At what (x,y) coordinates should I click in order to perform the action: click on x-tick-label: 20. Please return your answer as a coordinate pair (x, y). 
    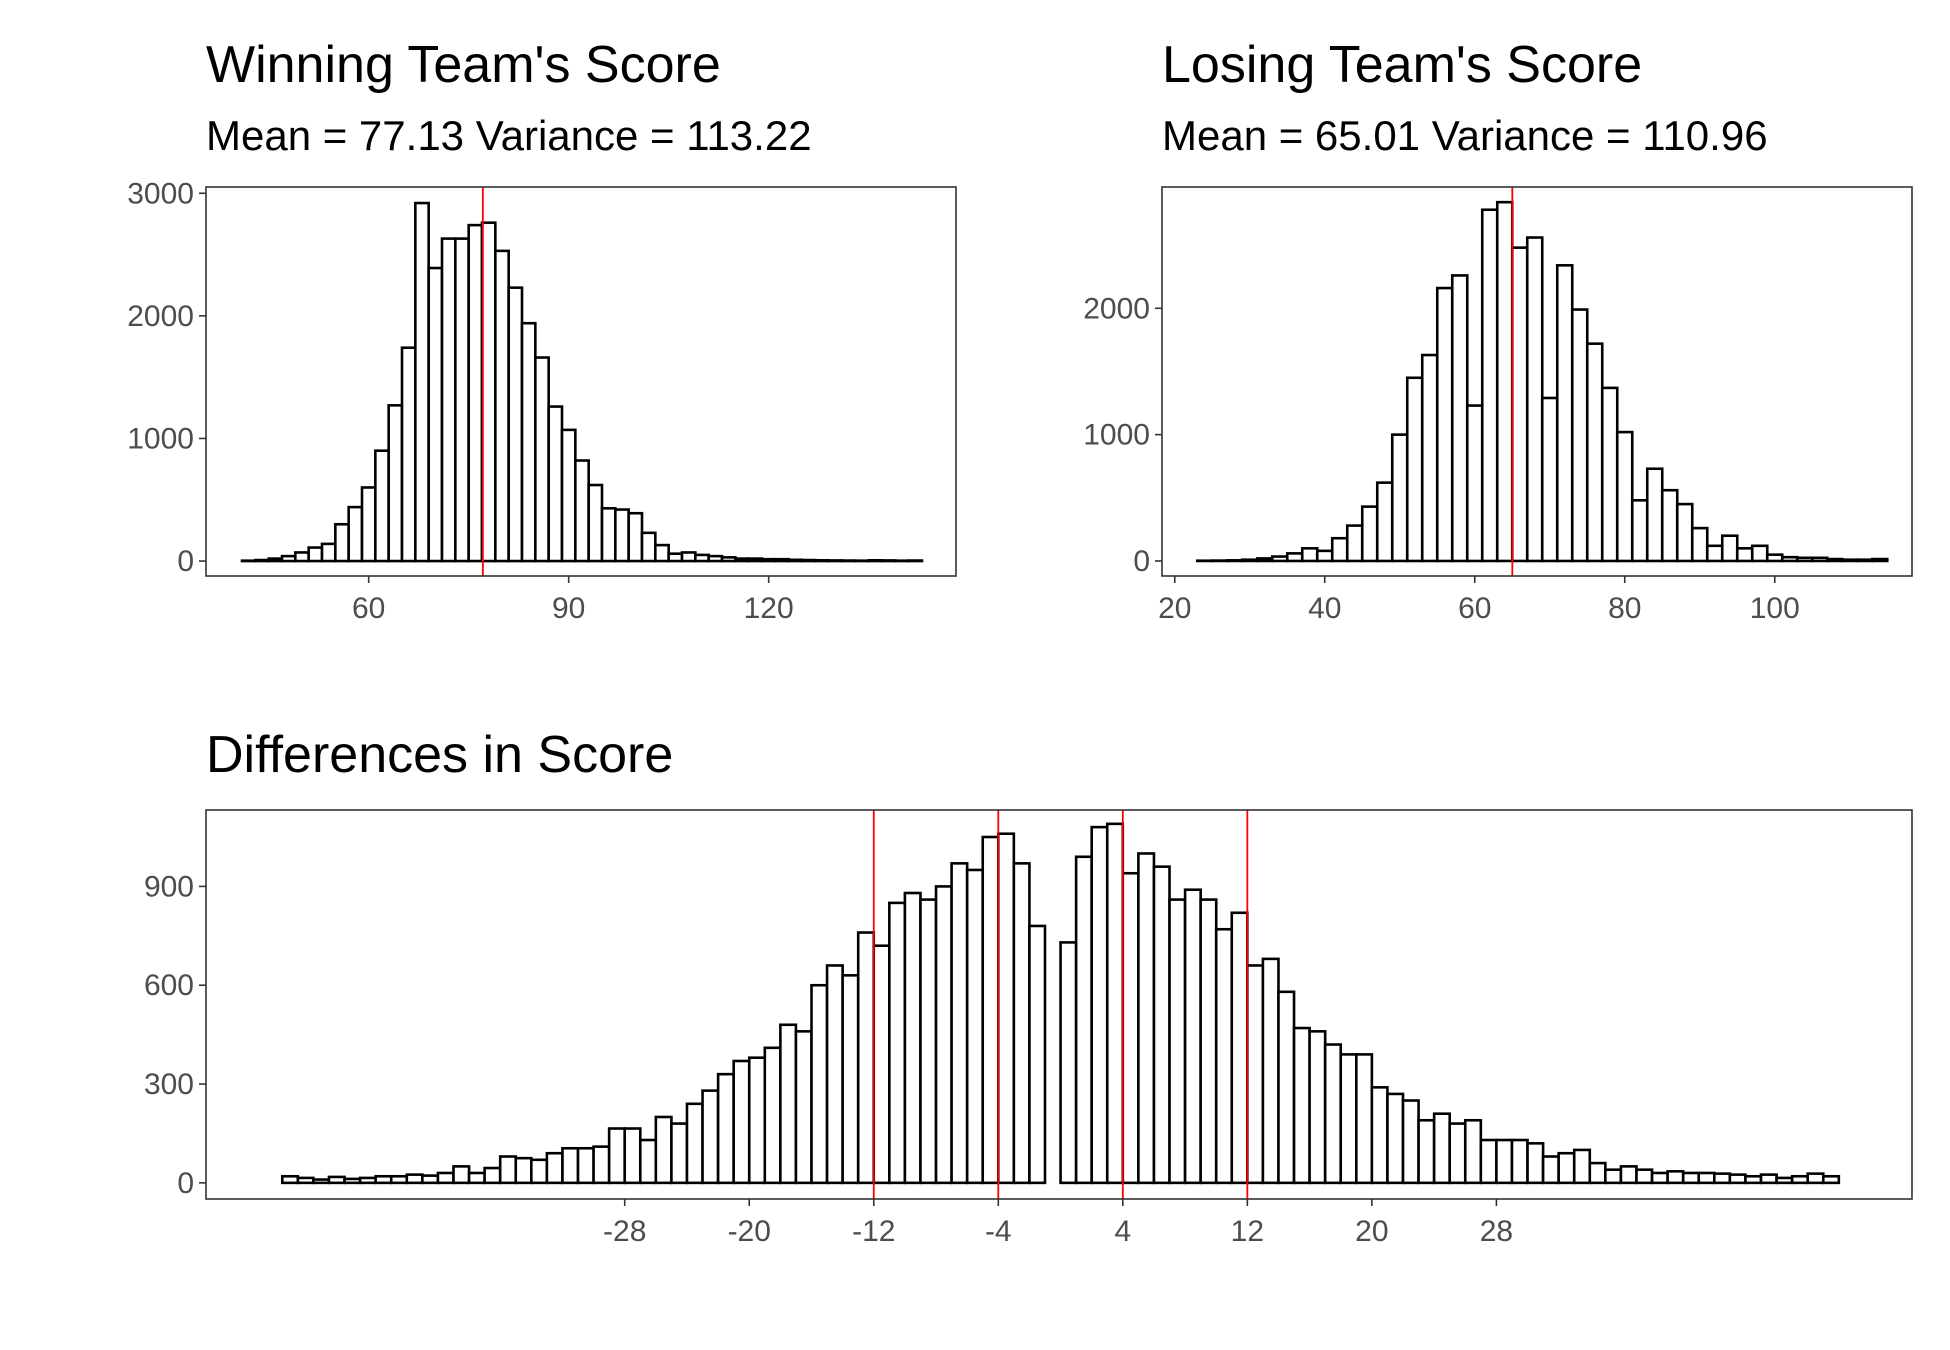
    Looking at the image, I should click on (1174, 608).